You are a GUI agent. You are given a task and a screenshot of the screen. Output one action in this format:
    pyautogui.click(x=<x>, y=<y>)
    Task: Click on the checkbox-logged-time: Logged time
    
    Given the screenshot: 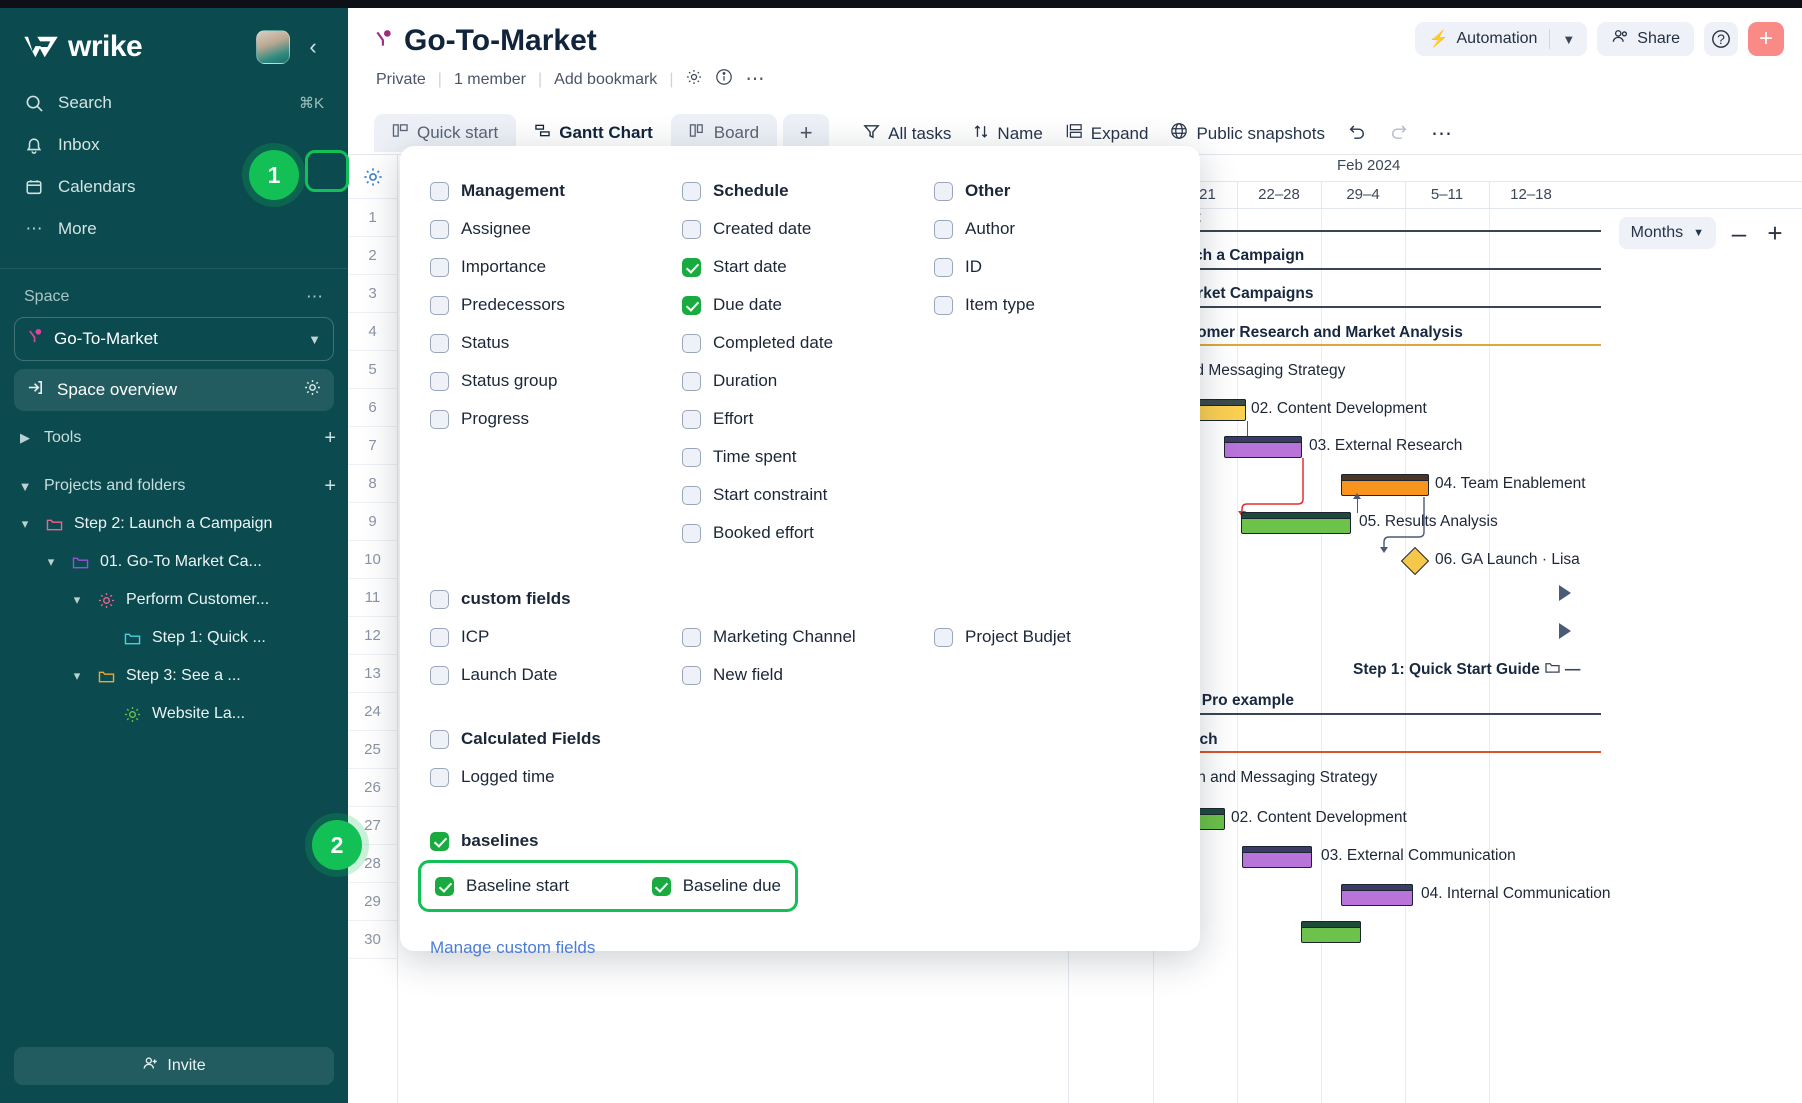 What is the action you would take?
    pyautogui.click(x=800, y=777)
    